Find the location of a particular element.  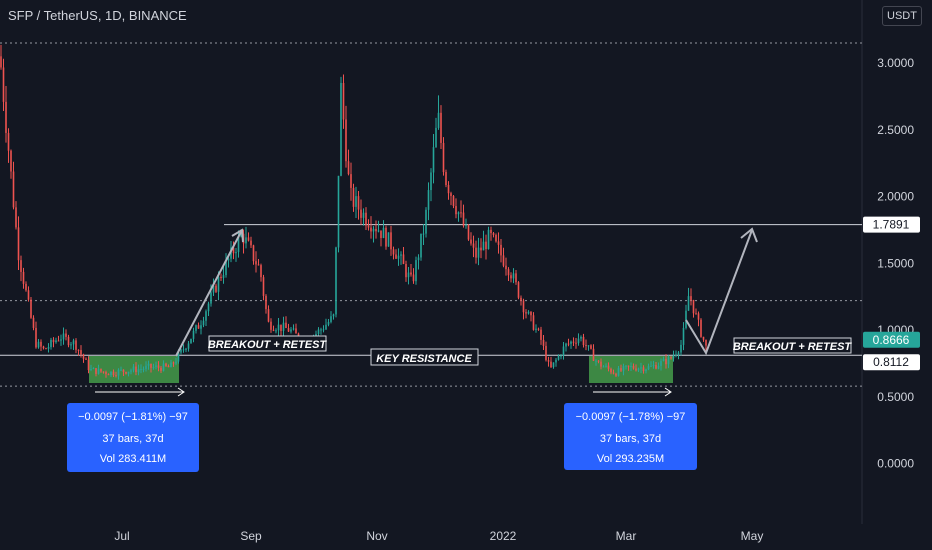

chart-title: SFP / TetherUS, 1D, BINANCE is located at coordinates (97, 15).